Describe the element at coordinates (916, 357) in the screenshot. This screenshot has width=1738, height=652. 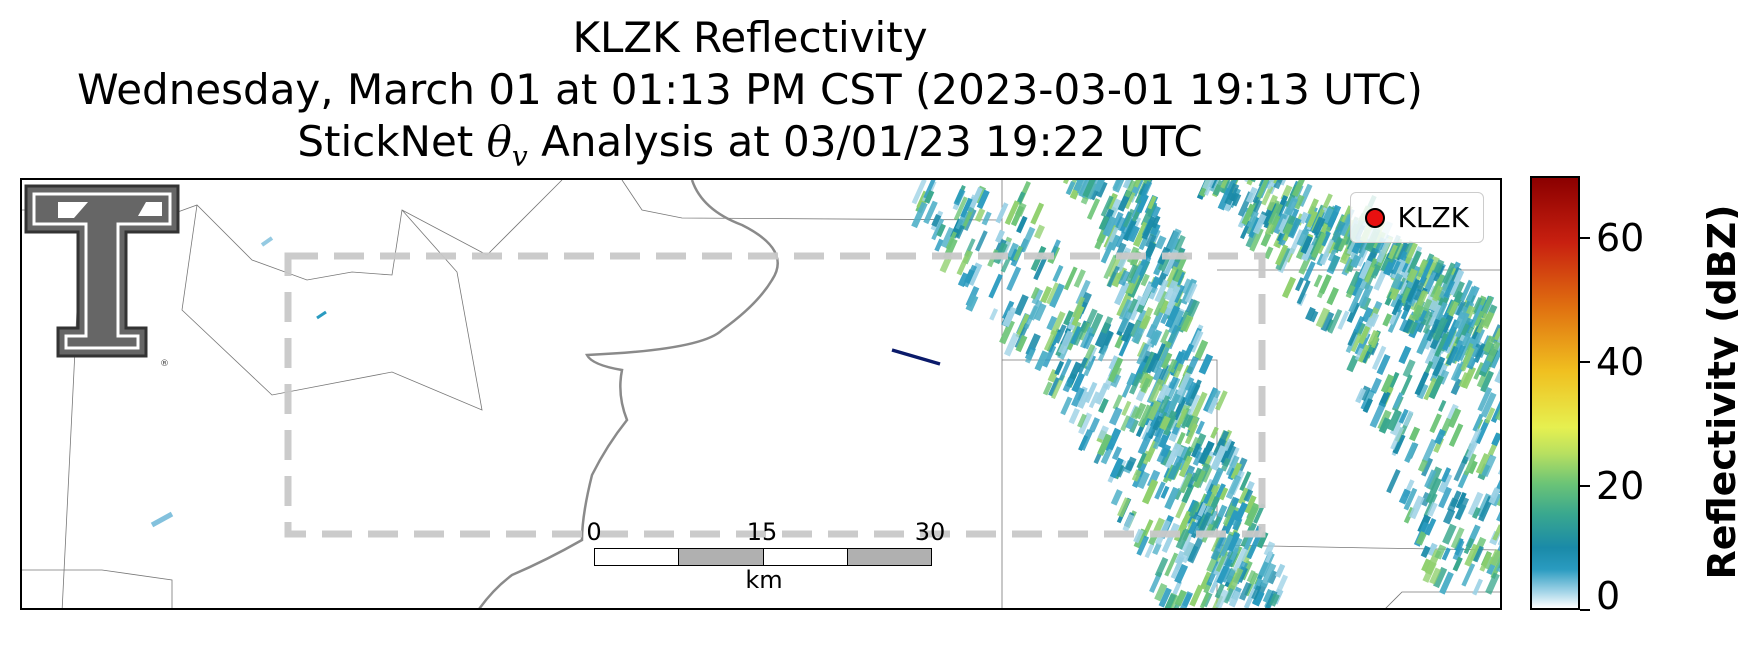
I see `sticknet-marker` at that location.